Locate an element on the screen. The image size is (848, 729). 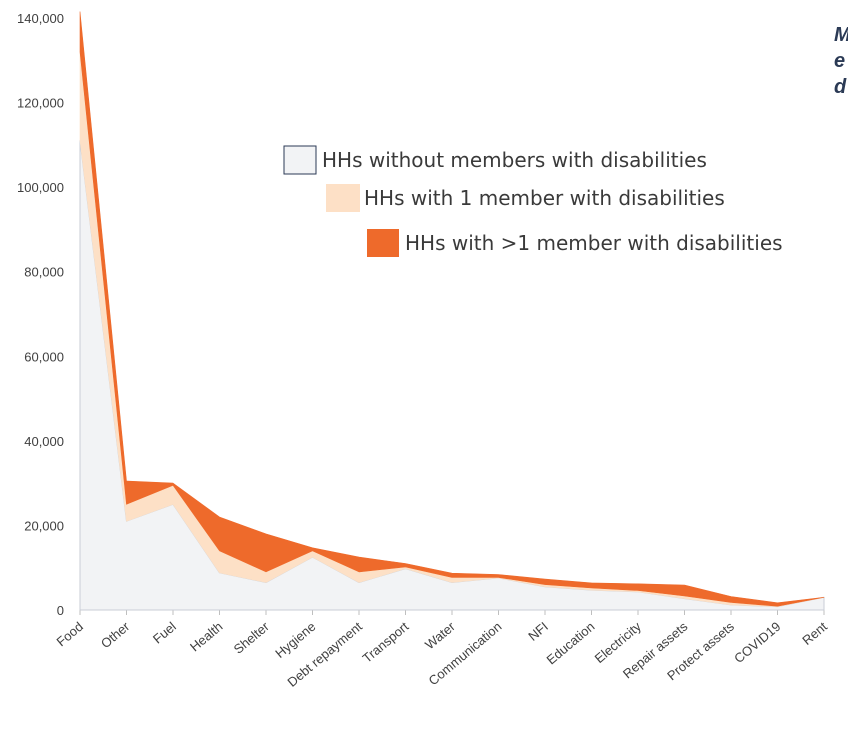
legend-item-series-0: HHs without members with disabilities is located at coordinates (495, 160).